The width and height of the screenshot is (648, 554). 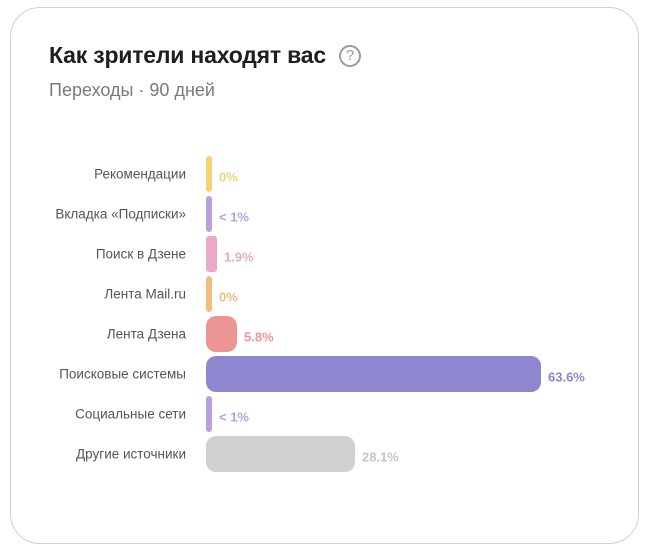 I want to click on card-header: Как зрители находят вас ?, so click(x=205, y=55).